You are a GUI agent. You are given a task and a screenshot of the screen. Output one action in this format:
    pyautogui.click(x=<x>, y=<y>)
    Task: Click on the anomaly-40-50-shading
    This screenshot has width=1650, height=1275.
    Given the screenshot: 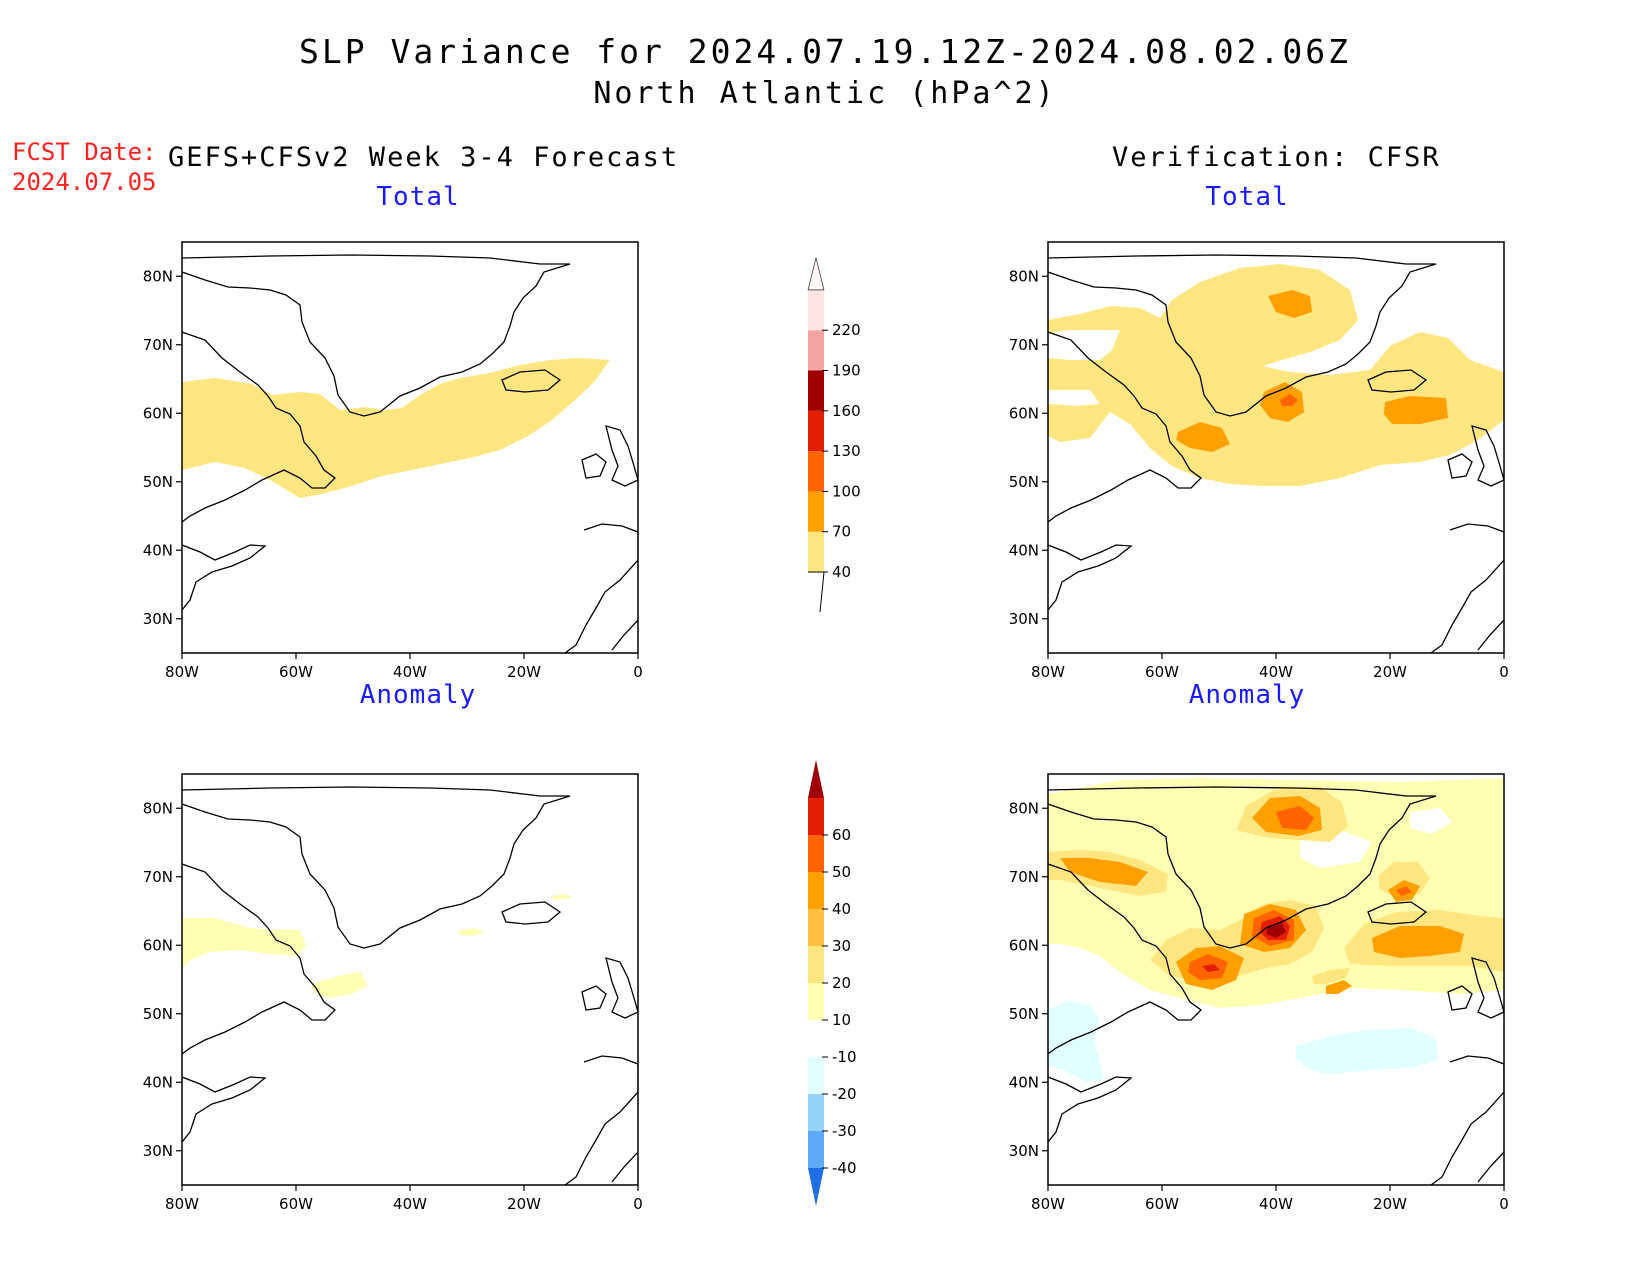 What is the action you would take?
    pyautogui.click(x=1404, y=891)
    